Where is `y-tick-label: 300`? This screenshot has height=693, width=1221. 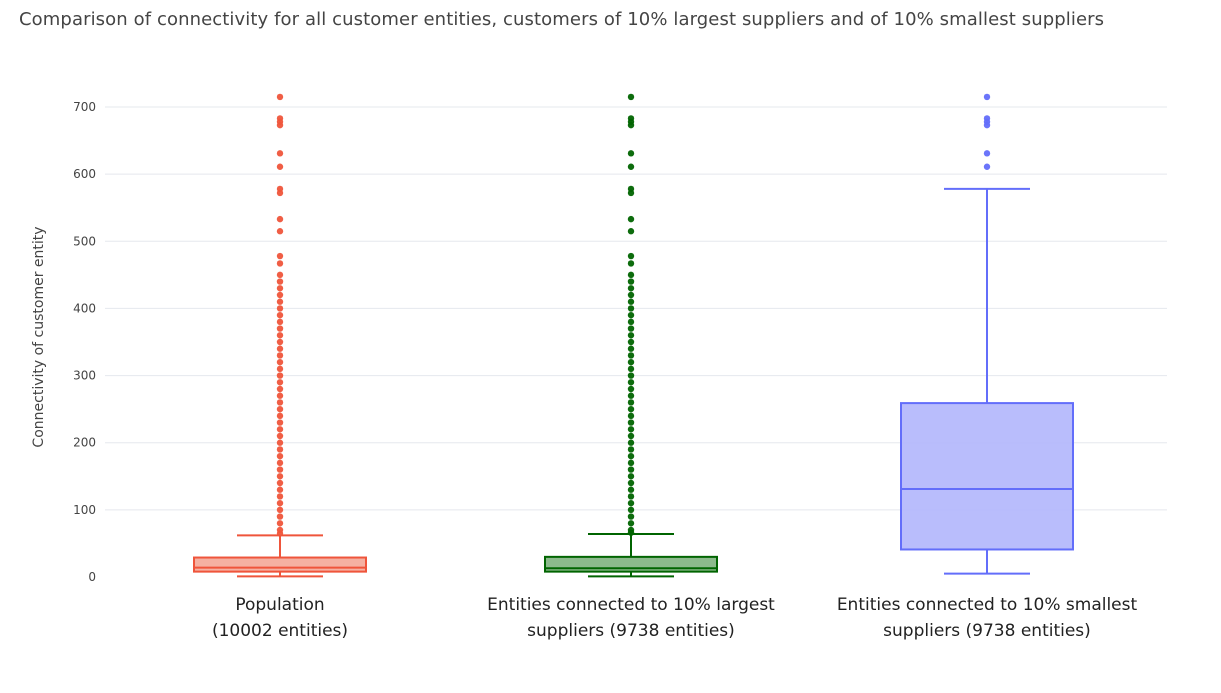
y-tick-label: 300 is located at coordinates (84, 376).